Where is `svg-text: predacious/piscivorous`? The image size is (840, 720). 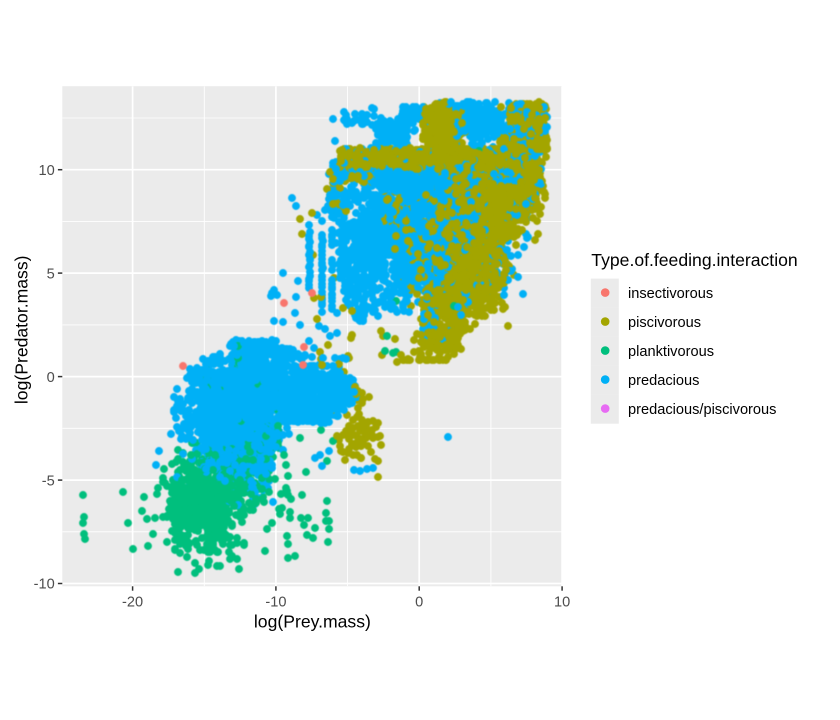
svg-text: predacious/piscivorous is located at coordinates (702, 410).